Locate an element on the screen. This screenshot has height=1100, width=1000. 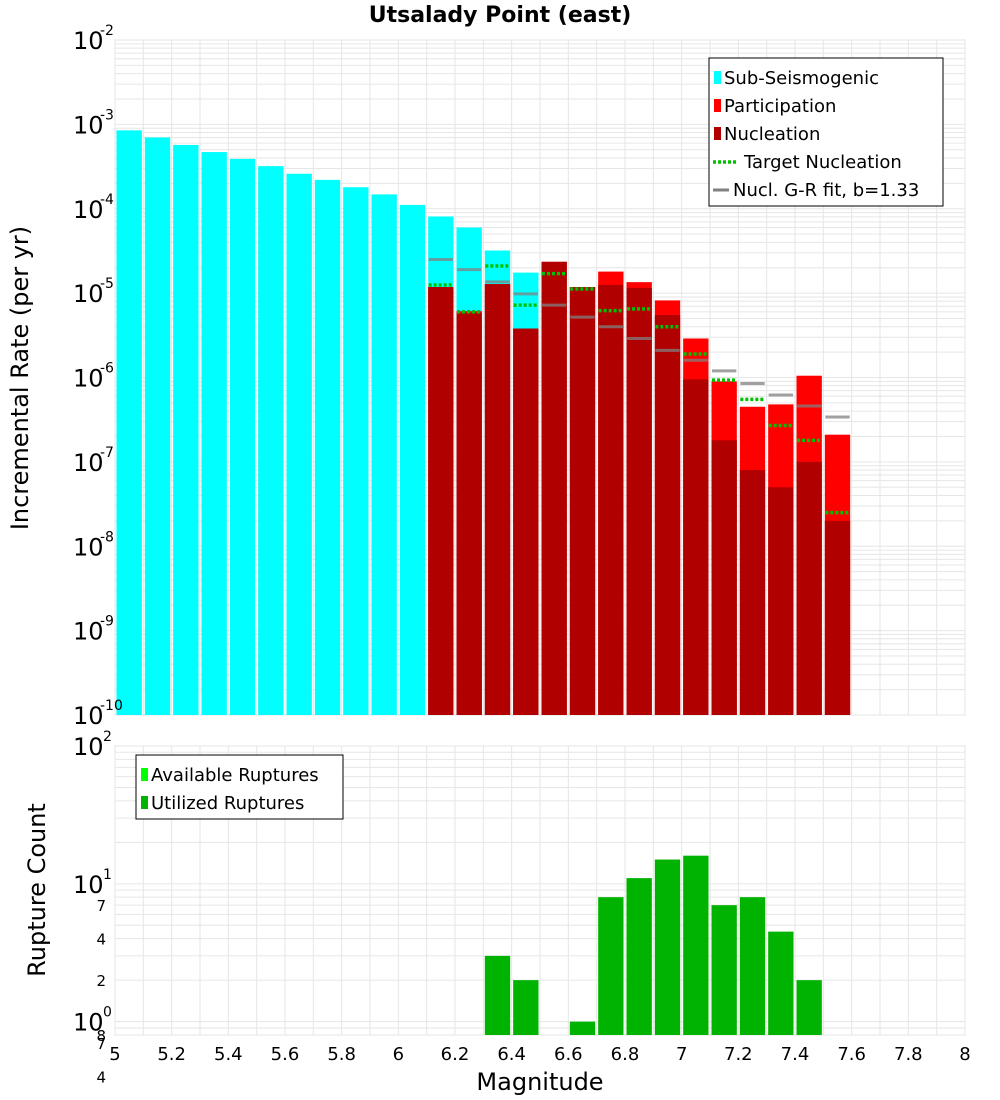
bar-utilized-ruptures-6.95 is located at coordinates (667, 947).